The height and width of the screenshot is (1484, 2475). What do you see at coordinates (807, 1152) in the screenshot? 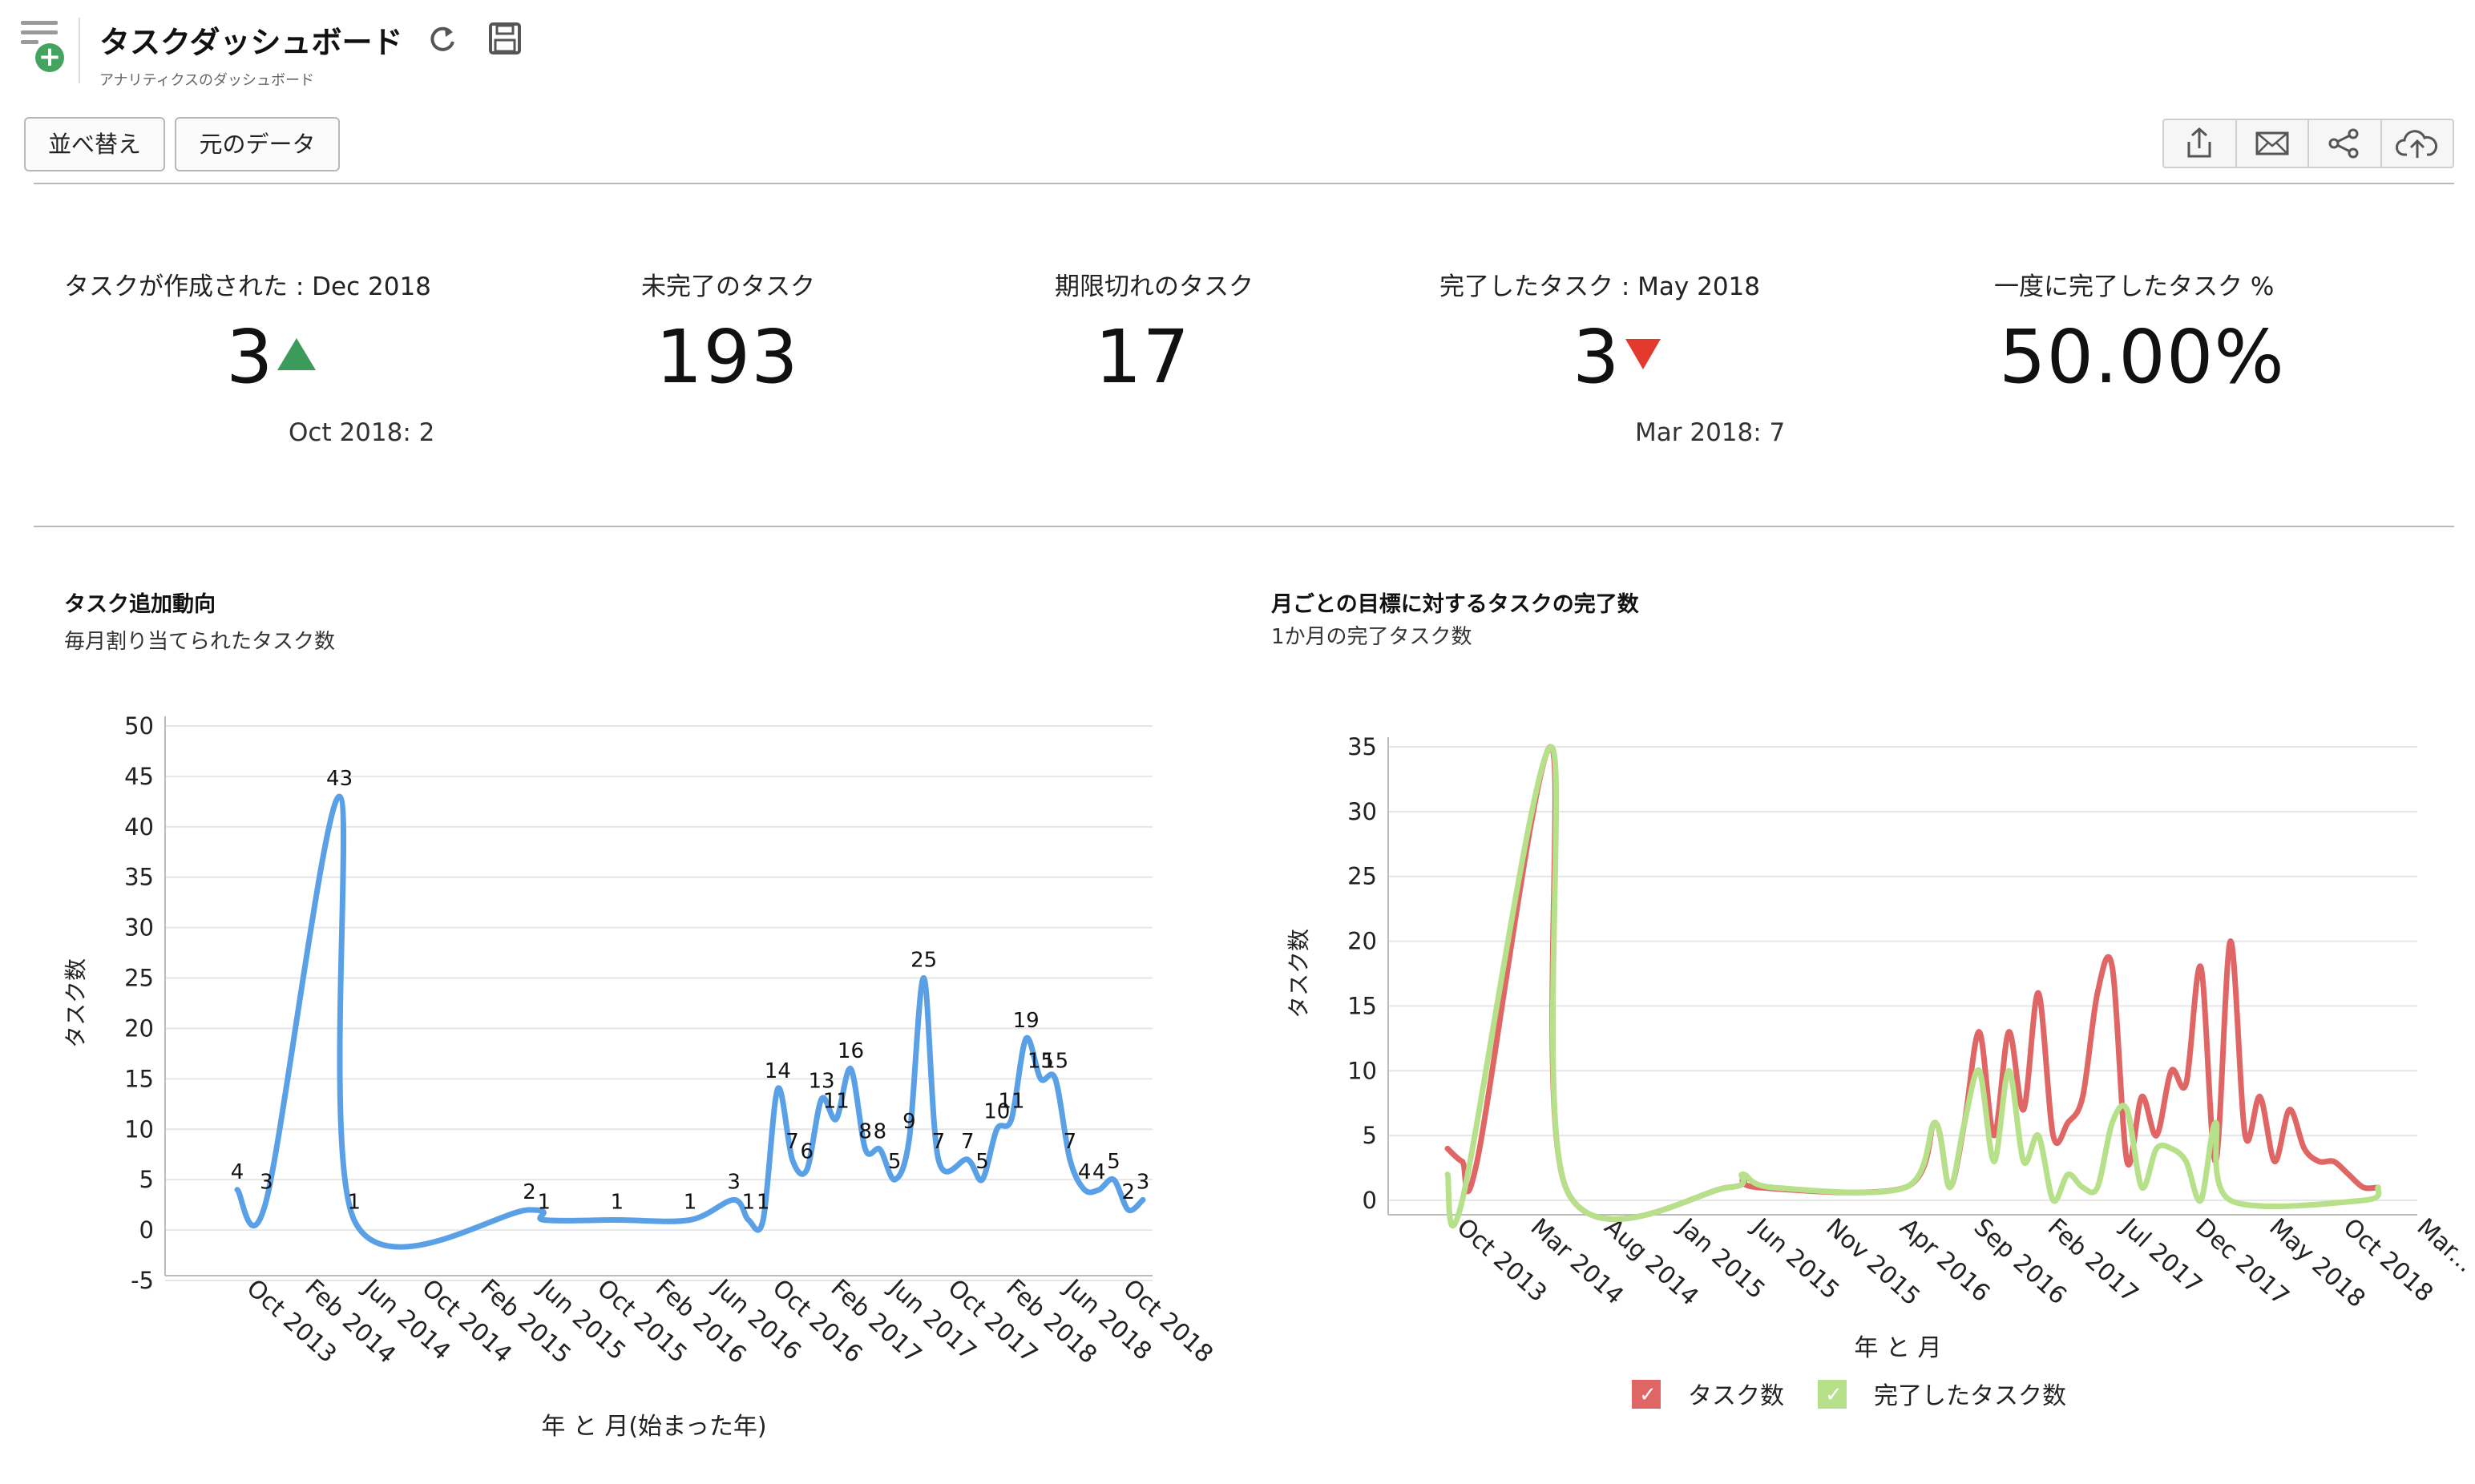
I see `chart1-data-label: 6` at bounding box center [807, 1152].